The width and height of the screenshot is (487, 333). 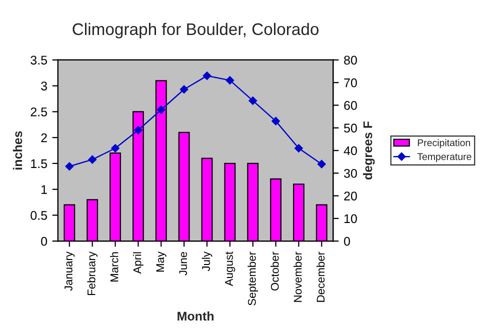 I want to click on y2-tick-label: 20, so click(x=350, y=196).